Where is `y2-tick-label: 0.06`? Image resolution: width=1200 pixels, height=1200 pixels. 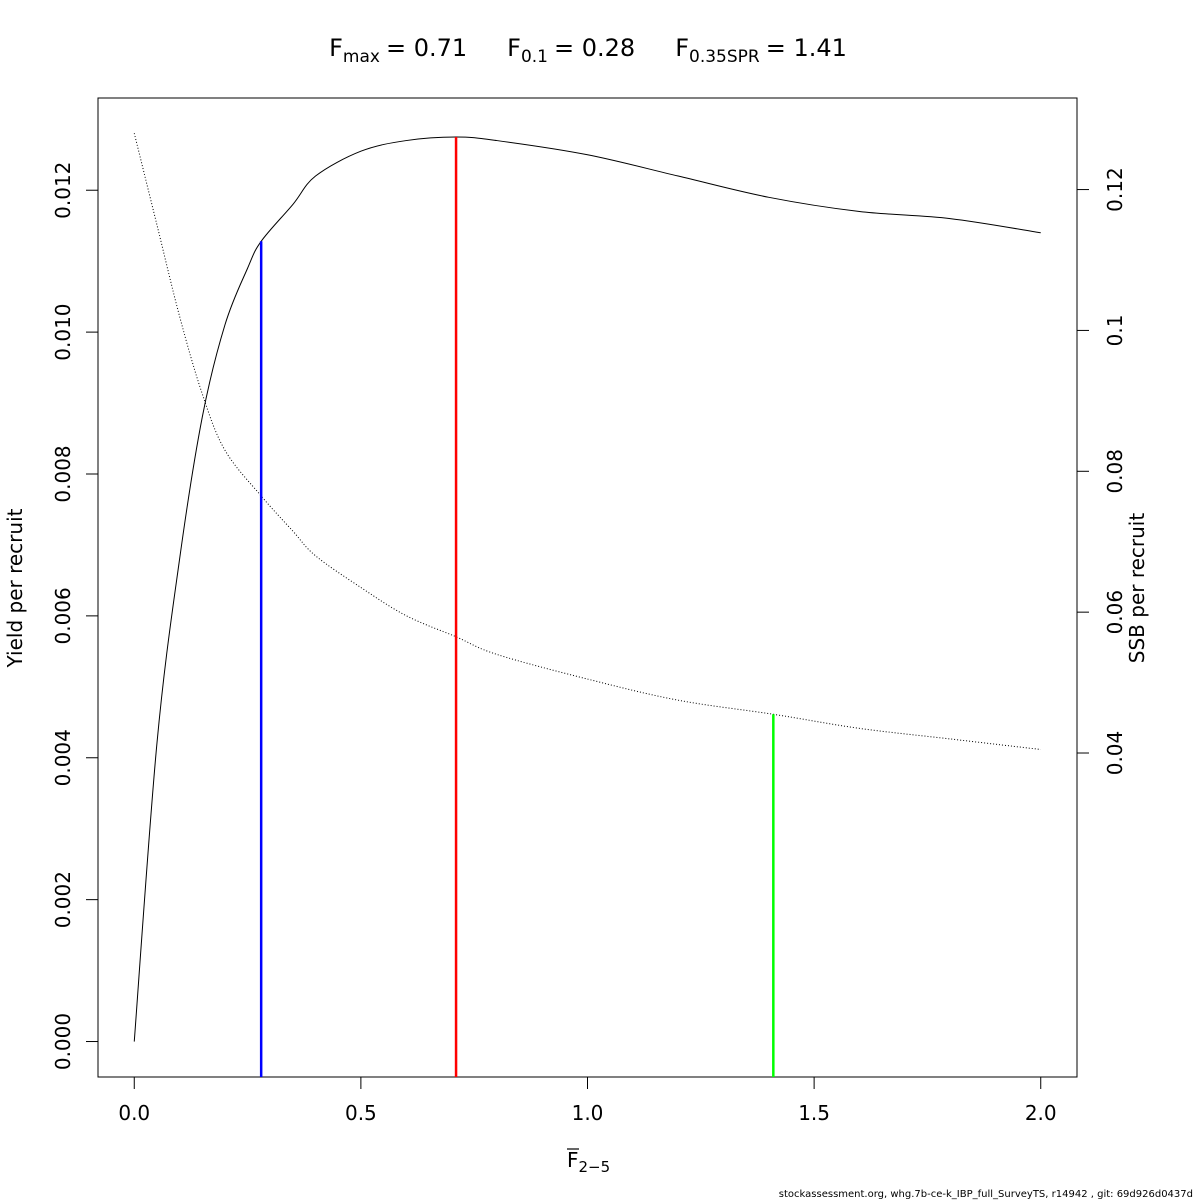 y2-tick-label: 0.06 is located at coordinates (1115, 612).